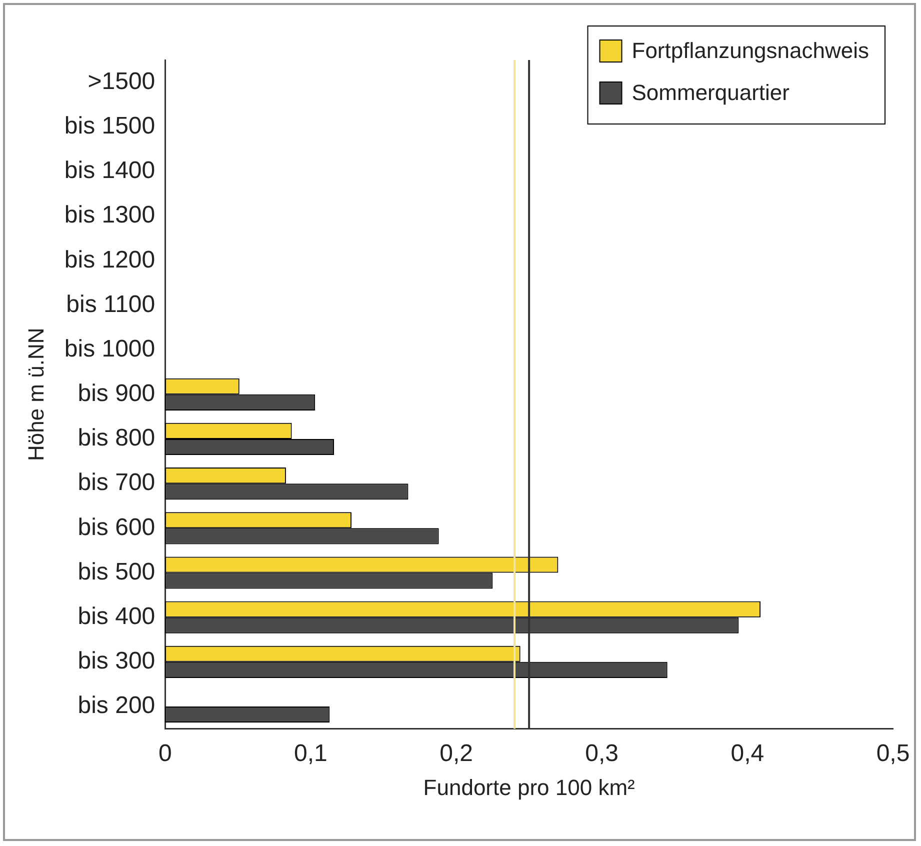  Describe the element at coordinates (165, 753) in the screenshot. I see `x-tick-label: 0` at that location.